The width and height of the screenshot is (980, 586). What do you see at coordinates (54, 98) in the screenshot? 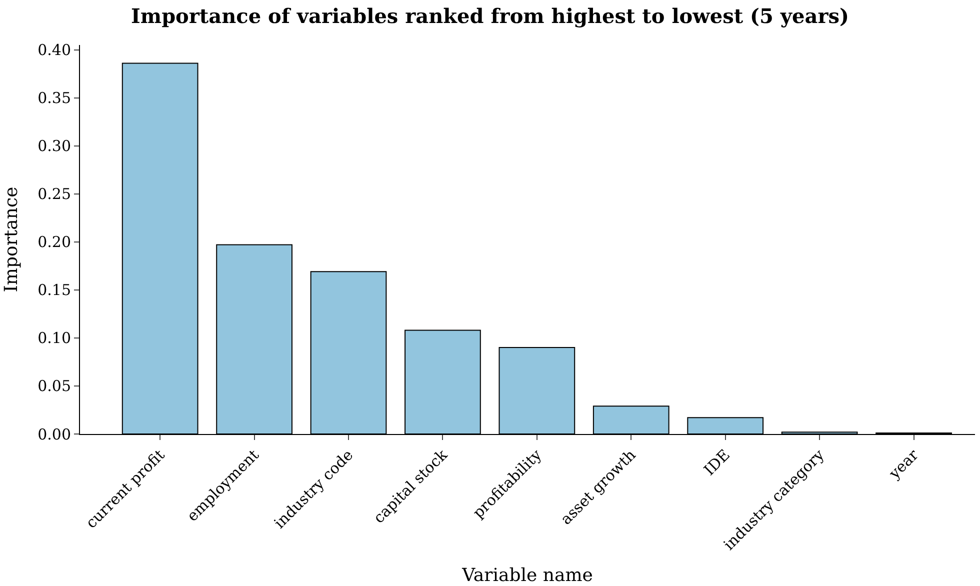
I see `y-tick-label: 0.35` at bounding box center [54, 98].